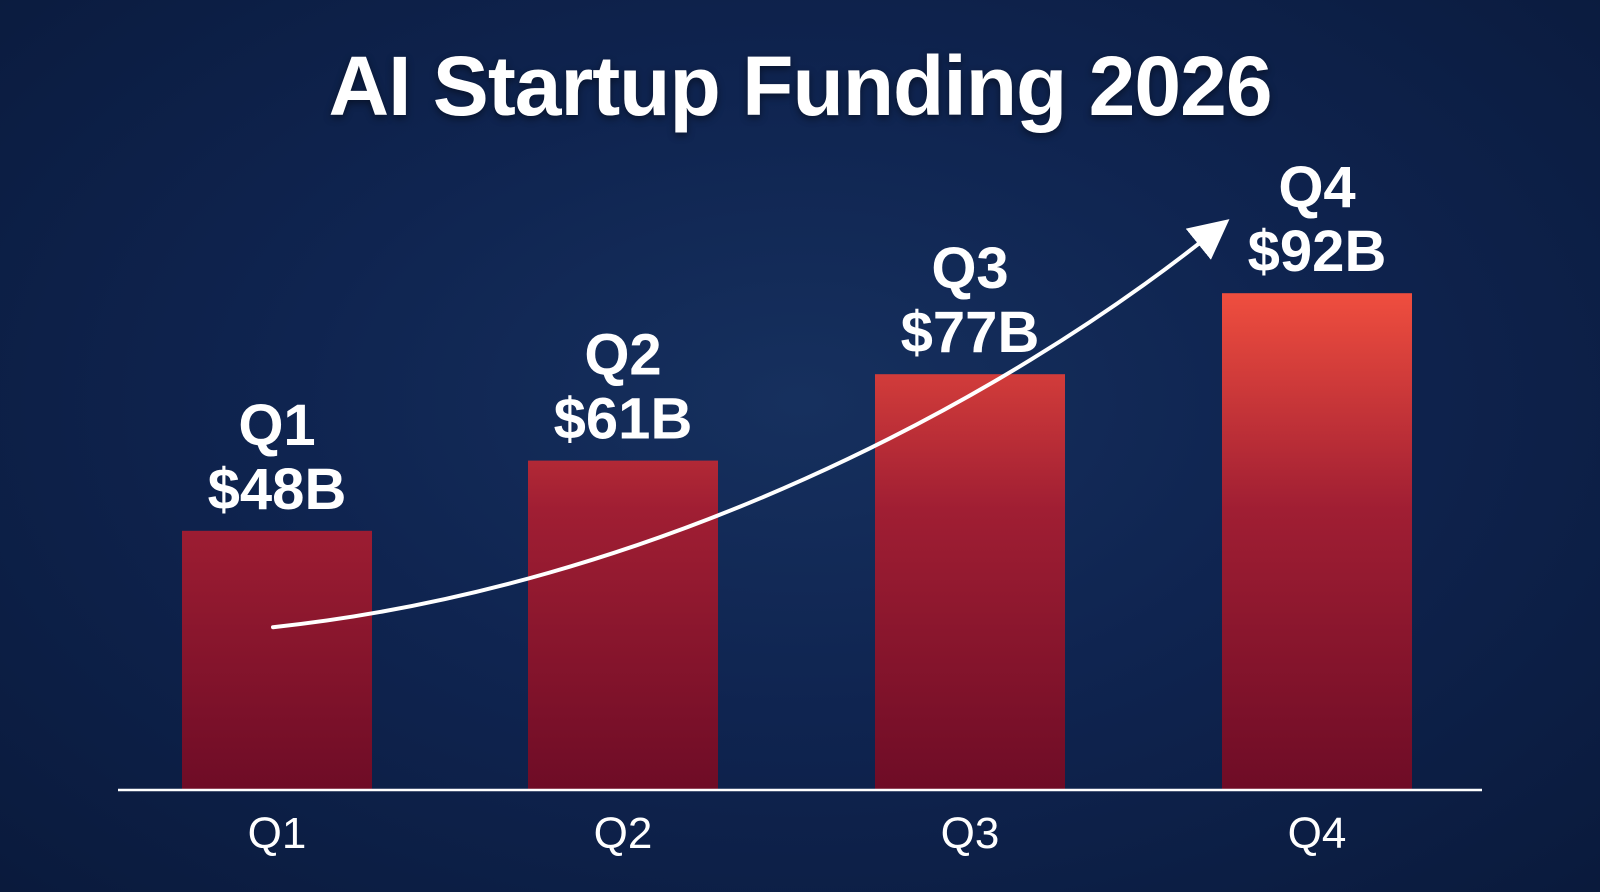 This screenshot has height=892, width=1600. I want to click on x-tick-label-q1: Q1, so click(277, 833).